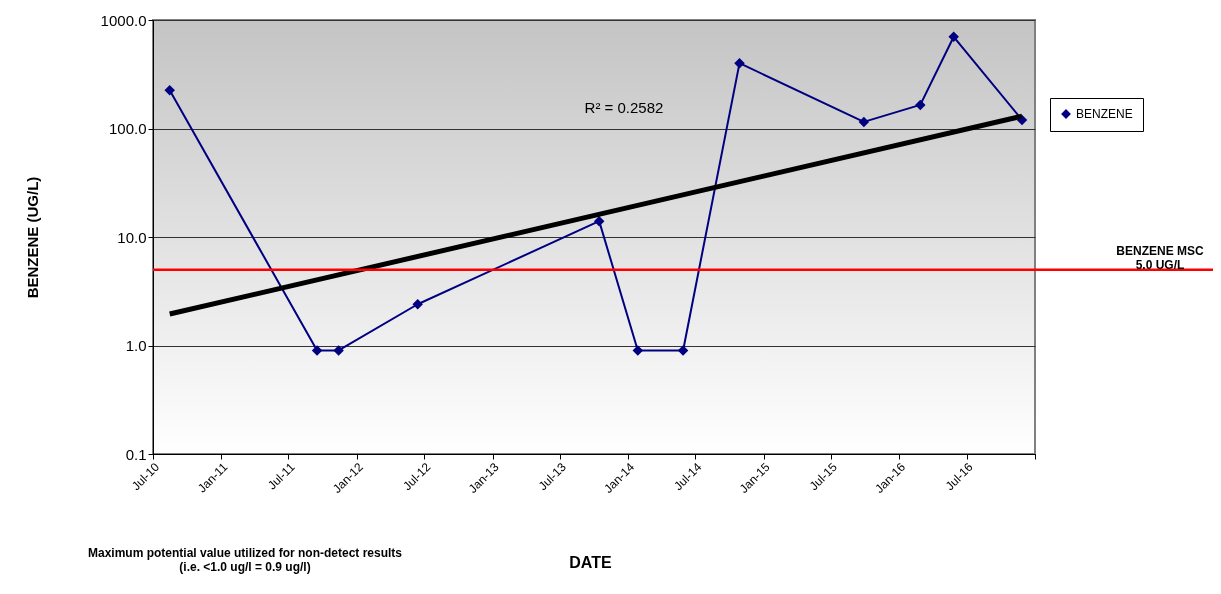 This screenshot has width=1221, height=594. Describe the element at coordinates (1160, 257) in the screenshot. I see `ref-line-label: BENZENE MSC 5.0 UG/L` at that location.